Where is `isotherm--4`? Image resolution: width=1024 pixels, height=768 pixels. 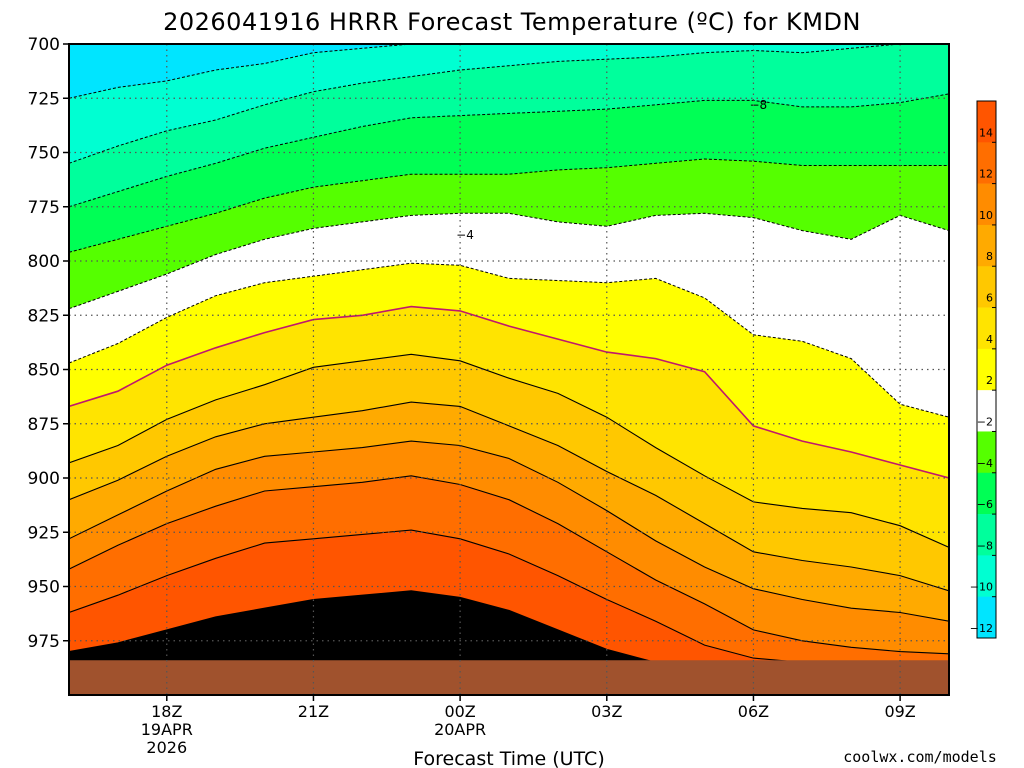 isotherm--4 is located at coordinates (509, 261).